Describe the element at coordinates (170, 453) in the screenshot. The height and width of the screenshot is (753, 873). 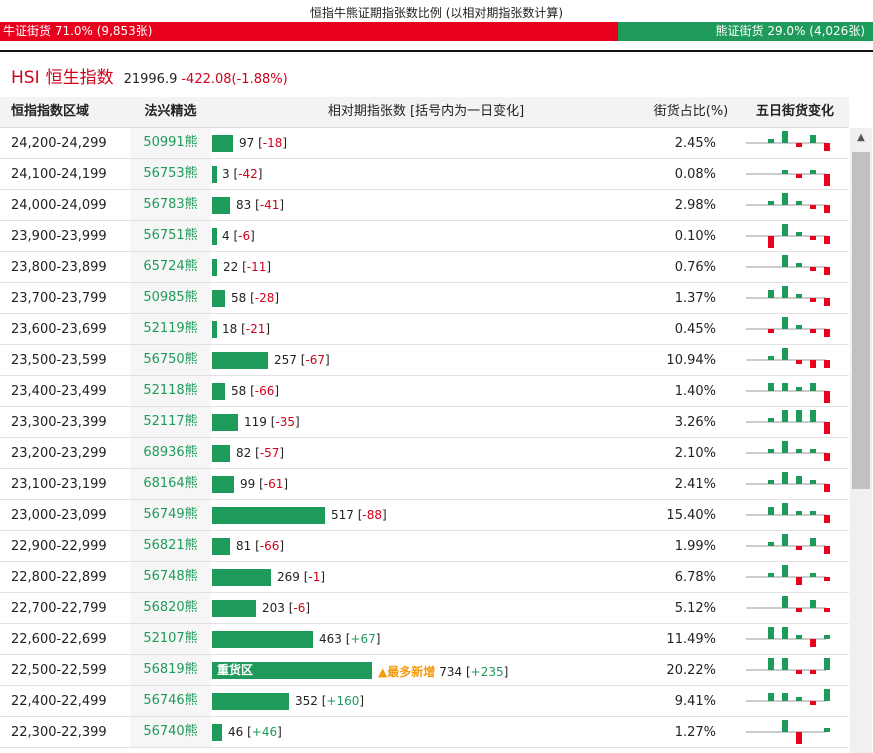
I see `warrant-link: 68936熊` at that location.